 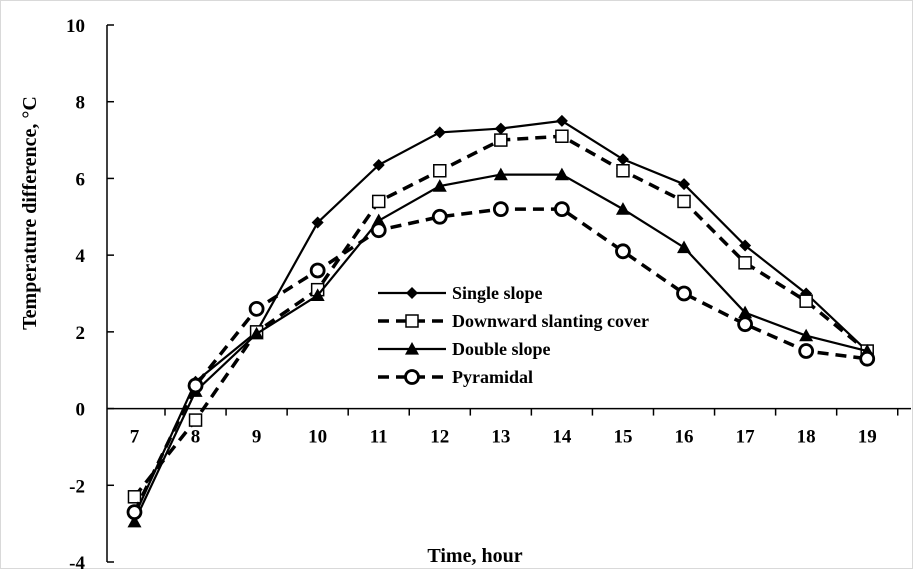 What do you see at coordinates (81, 256) in the screenshot?
I see `y-tick-label: 4` at bounding box center [81, 256].